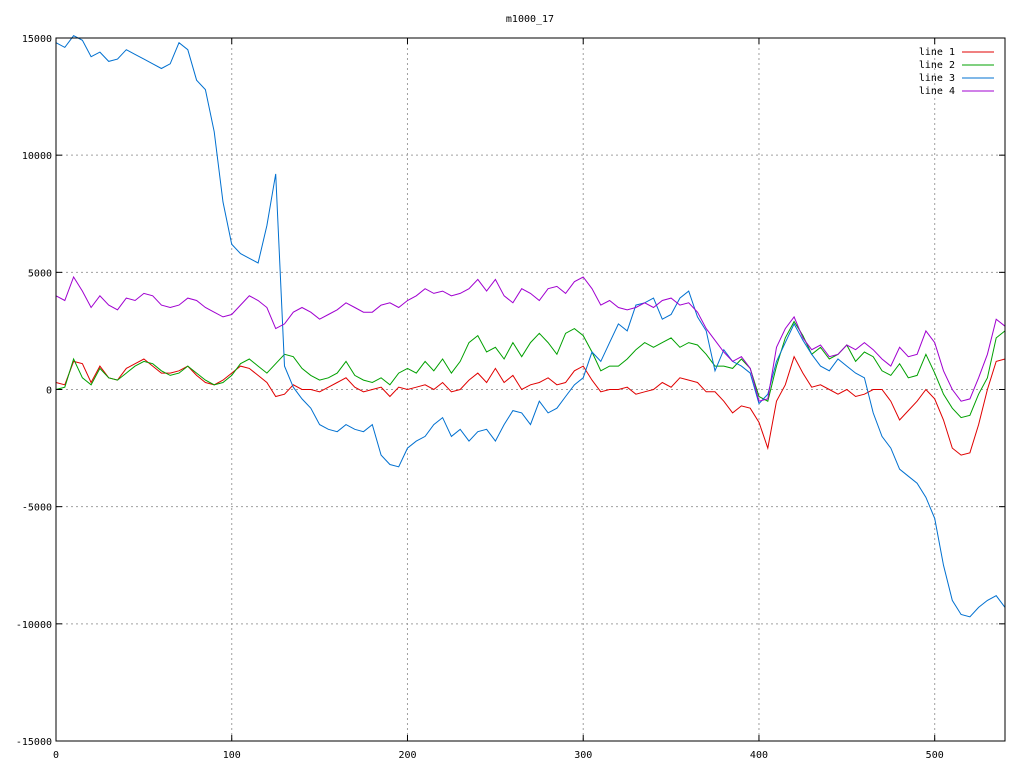  Describe the element at coordinates (34, 391) in the screenshot. I see `y-axis-tick-labels: -15000 -10000 -5000 0 5000 10000 15000` at that location.